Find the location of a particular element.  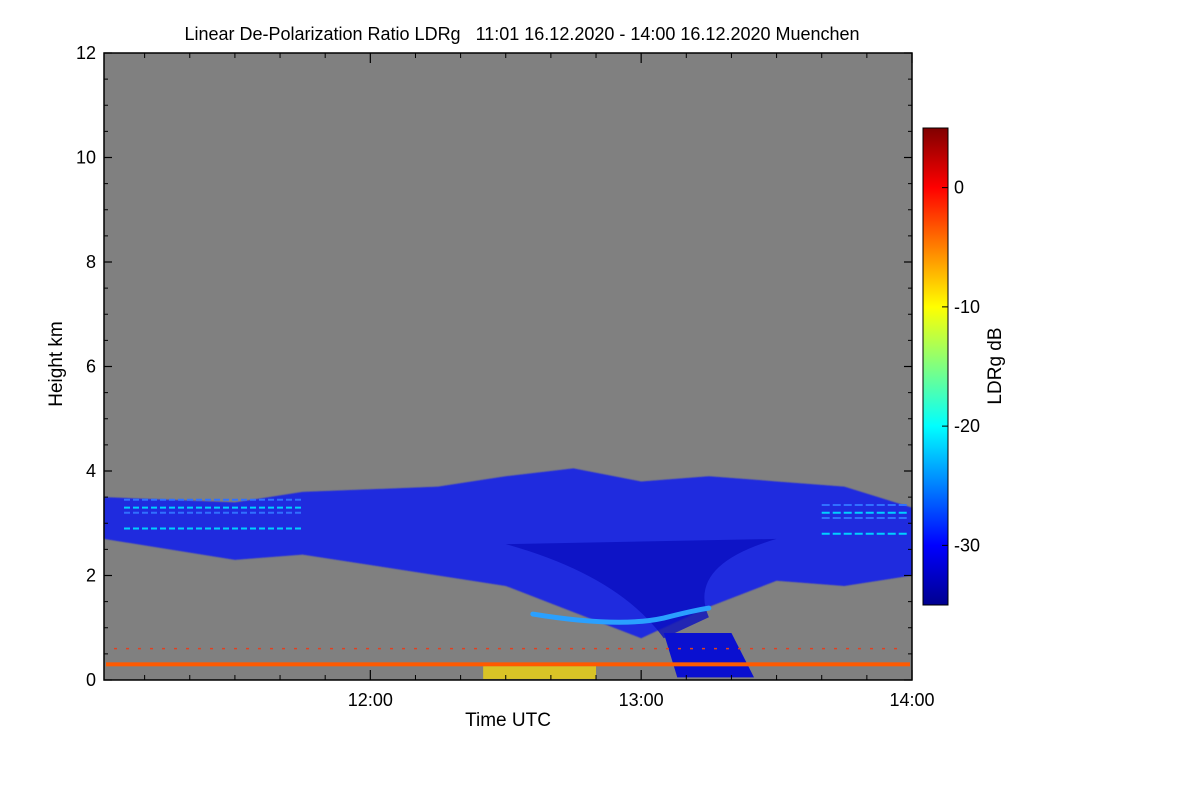

y-tick-label: 6 is located at coordinates (91, 367).